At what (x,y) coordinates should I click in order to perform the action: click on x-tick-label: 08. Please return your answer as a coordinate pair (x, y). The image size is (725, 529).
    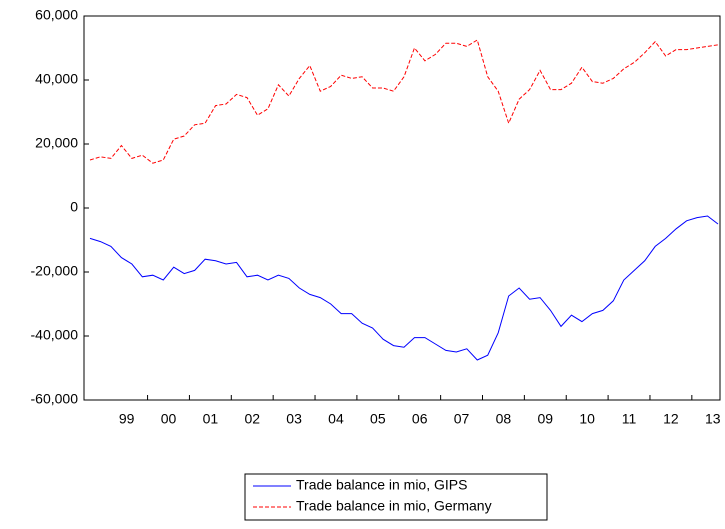
    Looking at the image, I should click on (504, 419).